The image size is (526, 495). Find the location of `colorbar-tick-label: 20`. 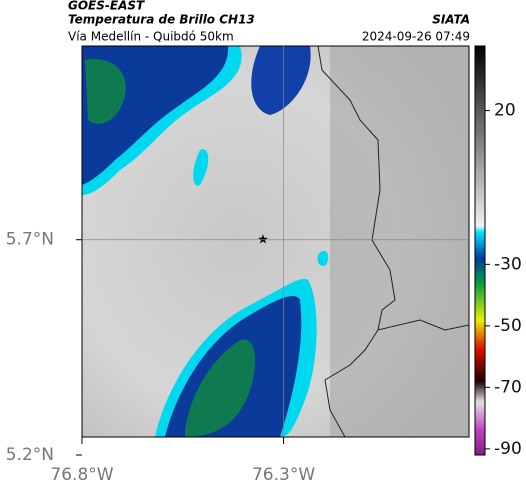

colorbar-tick-label: 20 is located at coordinates (505, 111).